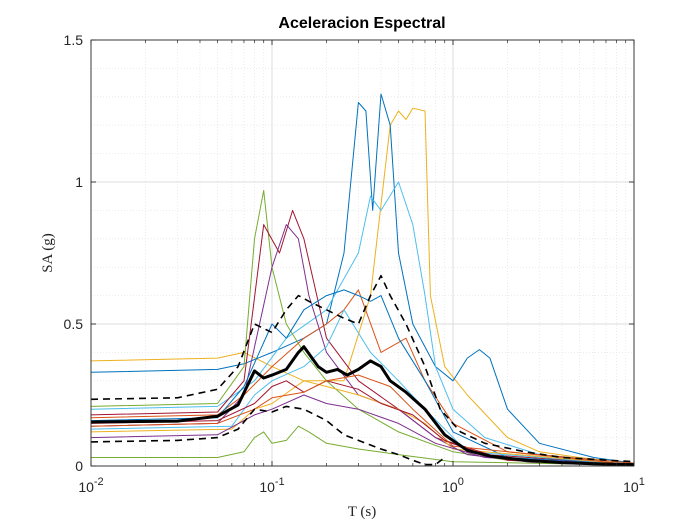  Describe the element at coordinates (90, 485) in the screenshot. I see `x-tick-label: 10⁻²` at that location.